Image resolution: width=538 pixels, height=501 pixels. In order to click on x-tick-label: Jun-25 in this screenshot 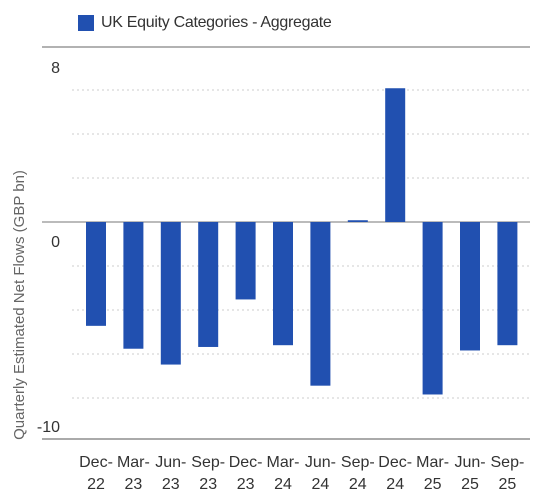, I will do `click(469, 473)`.